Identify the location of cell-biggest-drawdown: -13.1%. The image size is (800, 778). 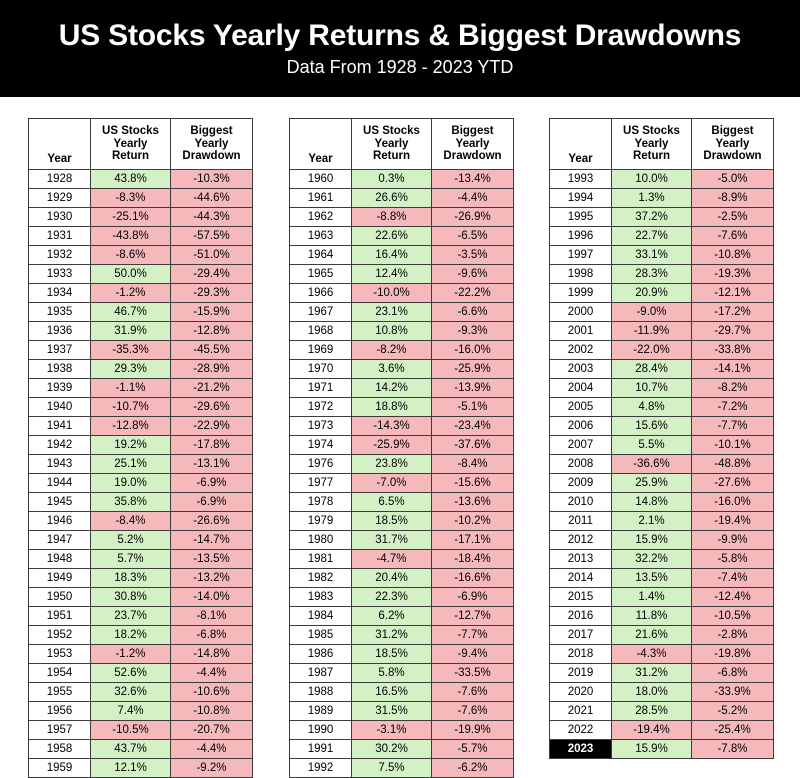
(211, 464).